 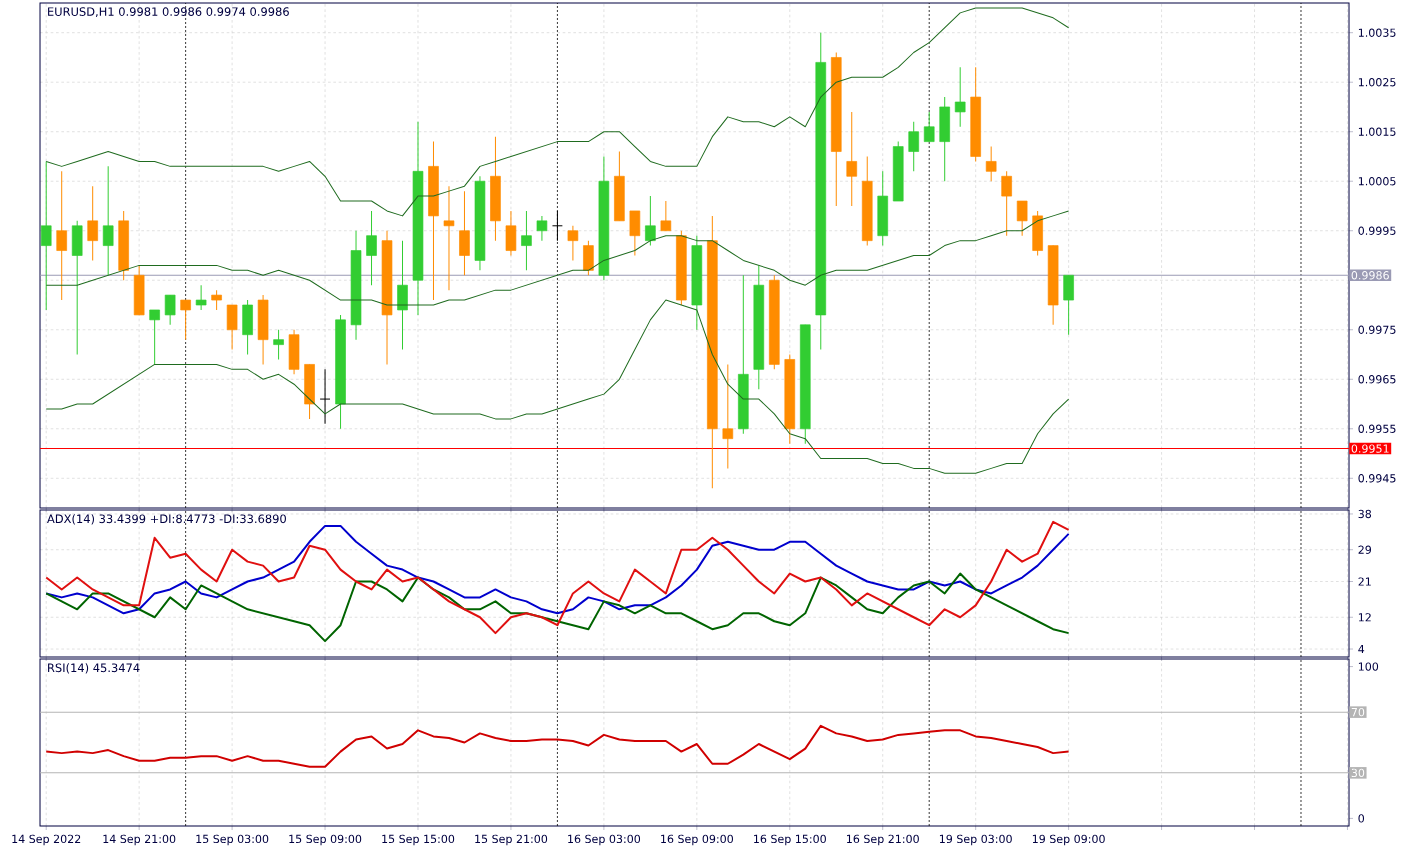 I want to click on x-tick-label: 16 Sep 21:00, so click(x=883, y=840).